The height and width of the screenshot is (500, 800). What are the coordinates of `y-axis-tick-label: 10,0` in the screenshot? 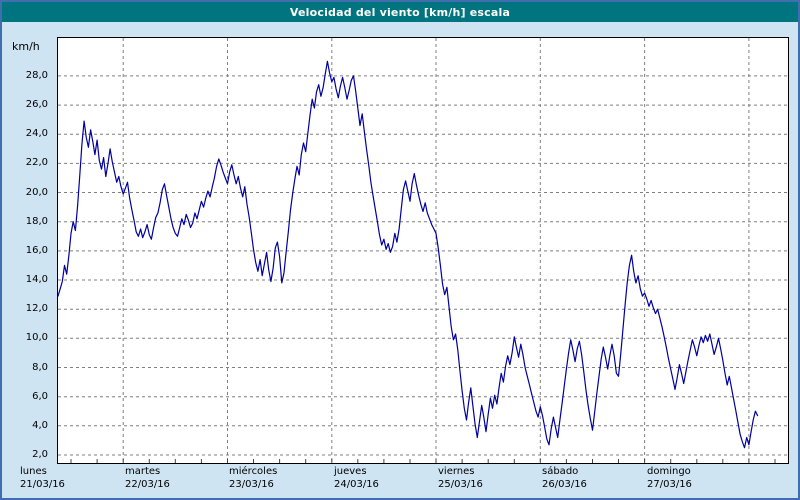 It's located at (36, 337).